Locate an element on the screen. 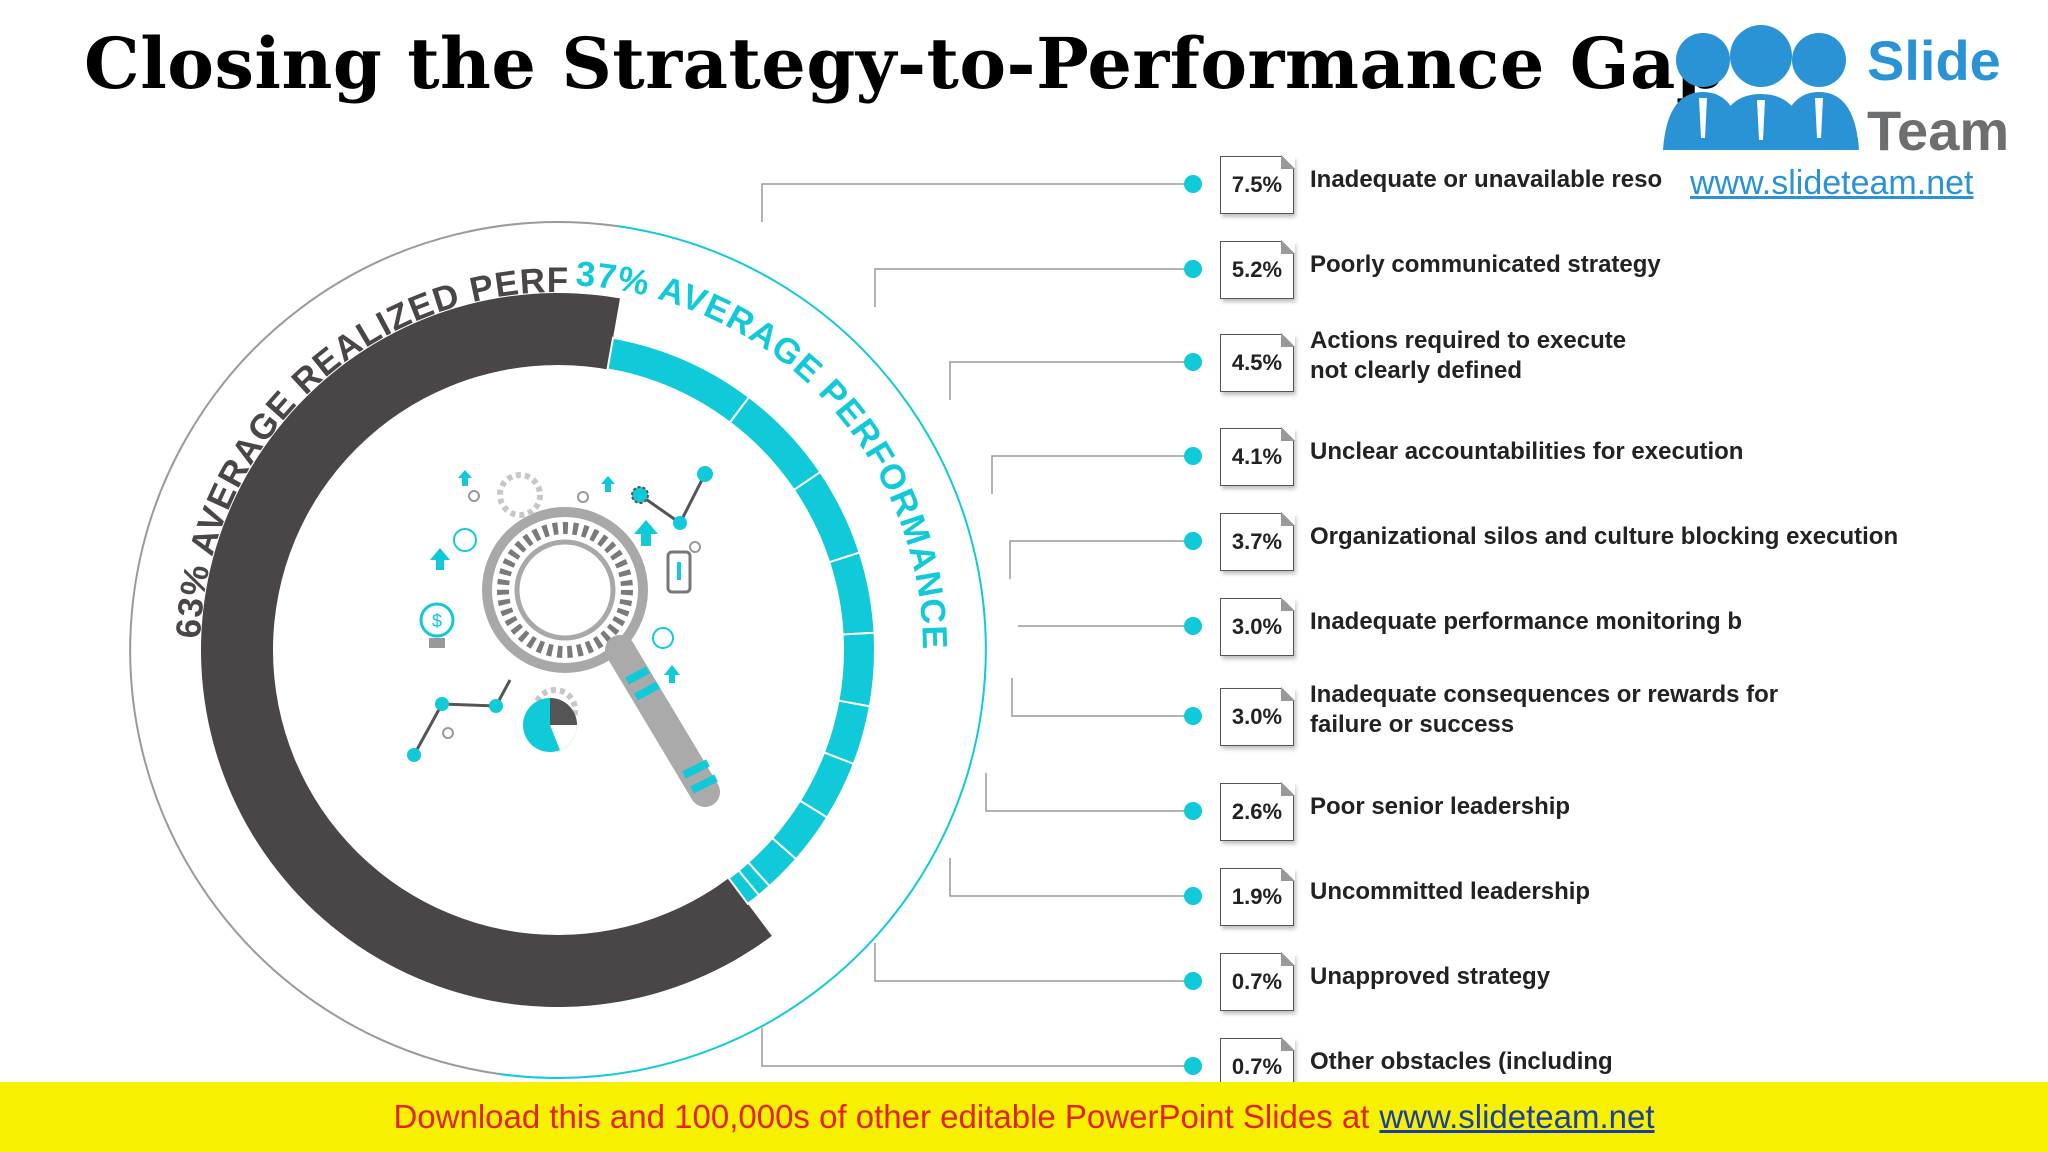 This screenshot has height=1152, width=2048. center-illustration: $ is located at coordinates (563, 636).